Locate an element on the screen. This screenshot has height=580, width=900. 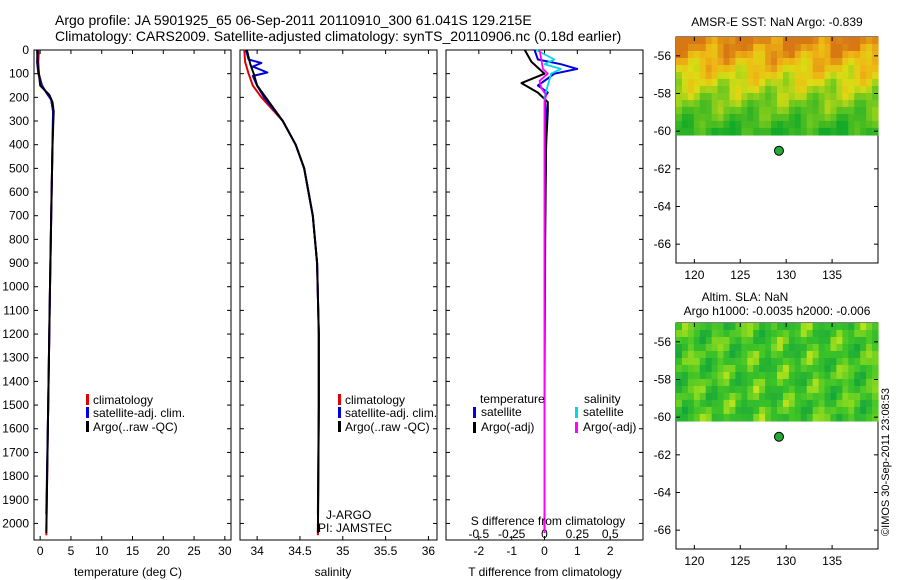
legend-swatch-temp-satellite is located at coordinates (474, 412).